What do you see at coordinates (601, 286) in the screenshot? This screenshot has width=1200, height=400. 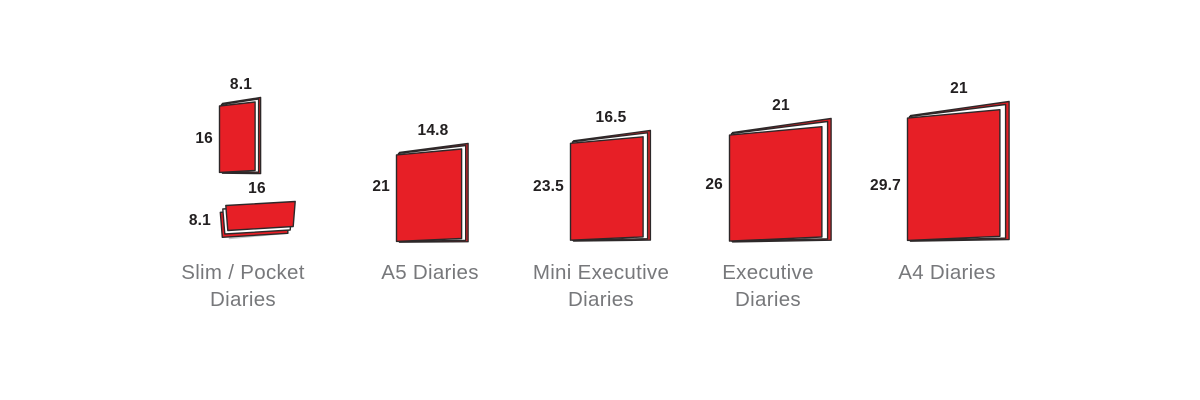 I see `diary-category-label: Mini Executive Diaries` at bounding box center [601, 286].